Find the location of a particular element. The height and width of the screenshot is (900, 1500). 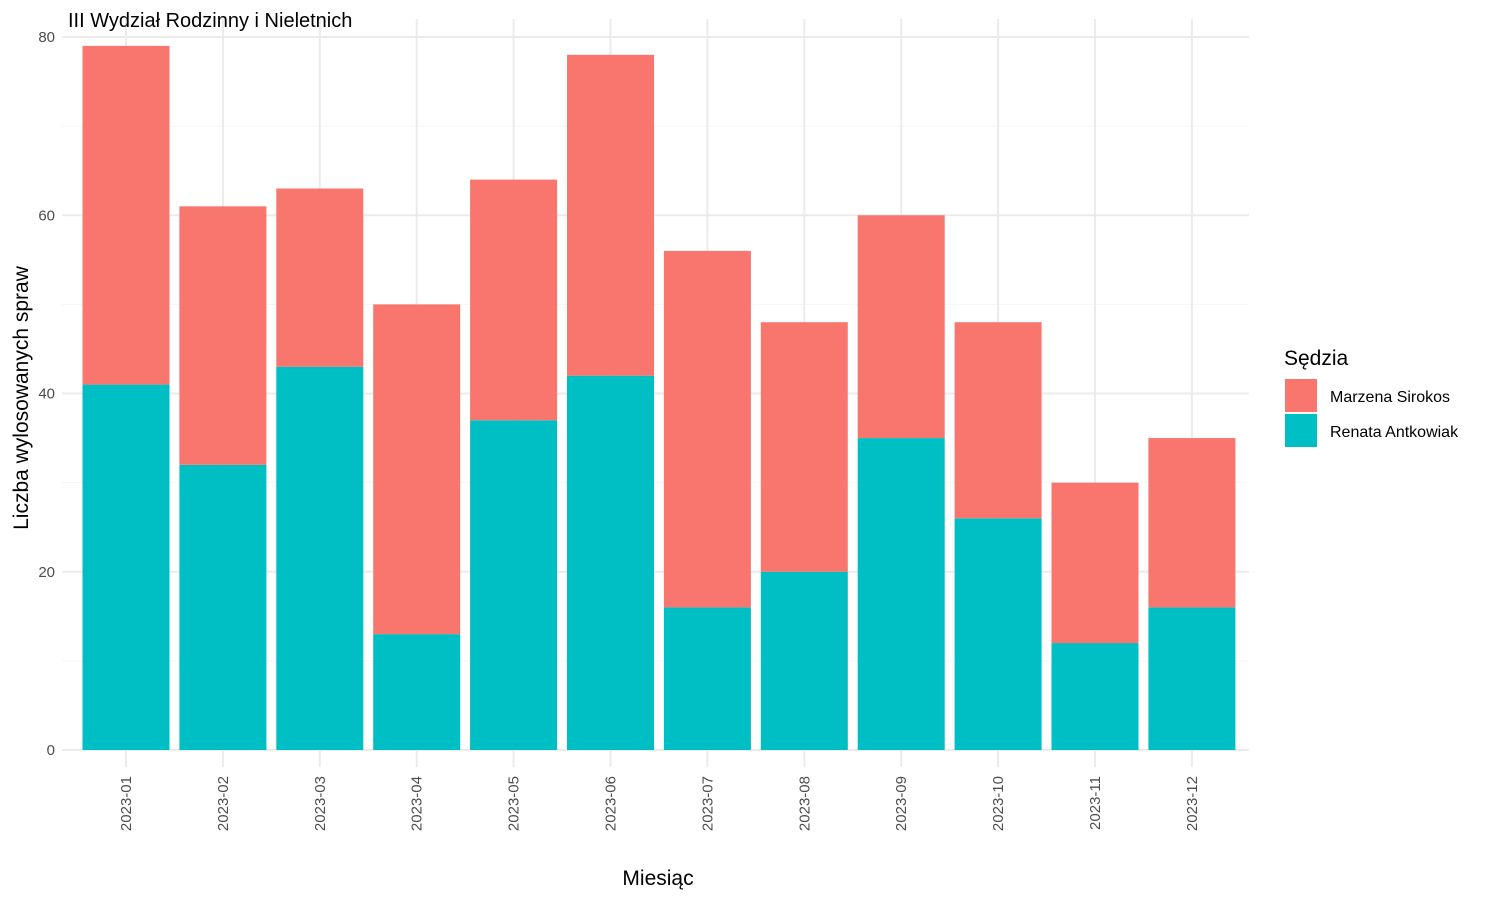

x-tick-label: 2023-11 is located at coordinates (1095, 803).